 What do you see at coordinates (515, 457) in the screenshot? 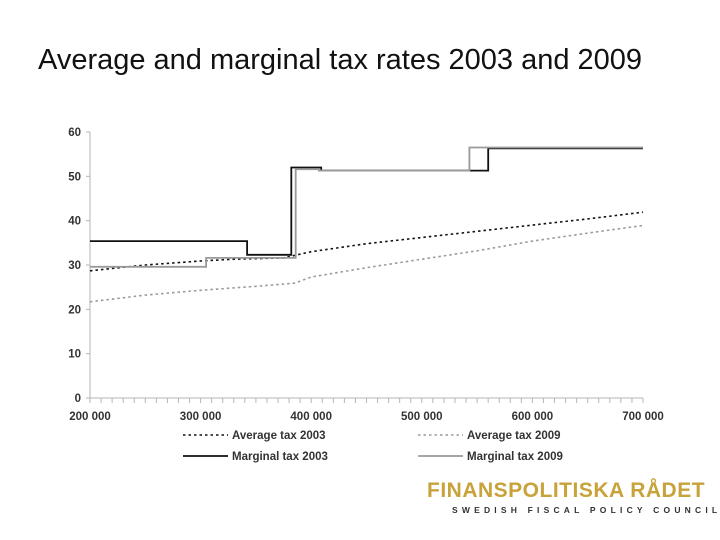
I see `legend-label: Marginal tax 2009` at bounding box center [515, 457].